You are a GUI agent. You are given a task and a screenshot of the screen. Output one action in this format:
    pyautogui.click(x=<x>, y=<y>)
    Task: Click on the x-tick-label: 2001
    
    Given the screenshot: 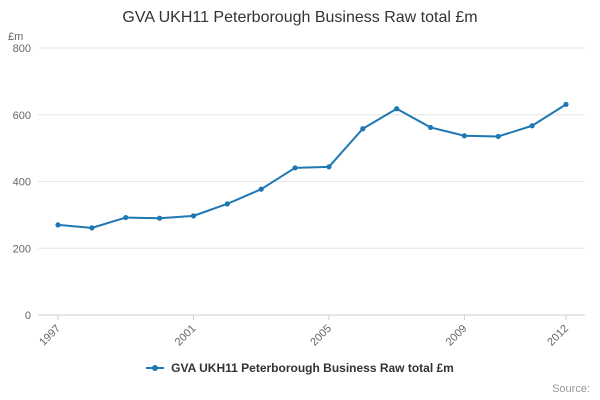 What is the action you would take?
    pyautogui.click(x=186, y=335)
    